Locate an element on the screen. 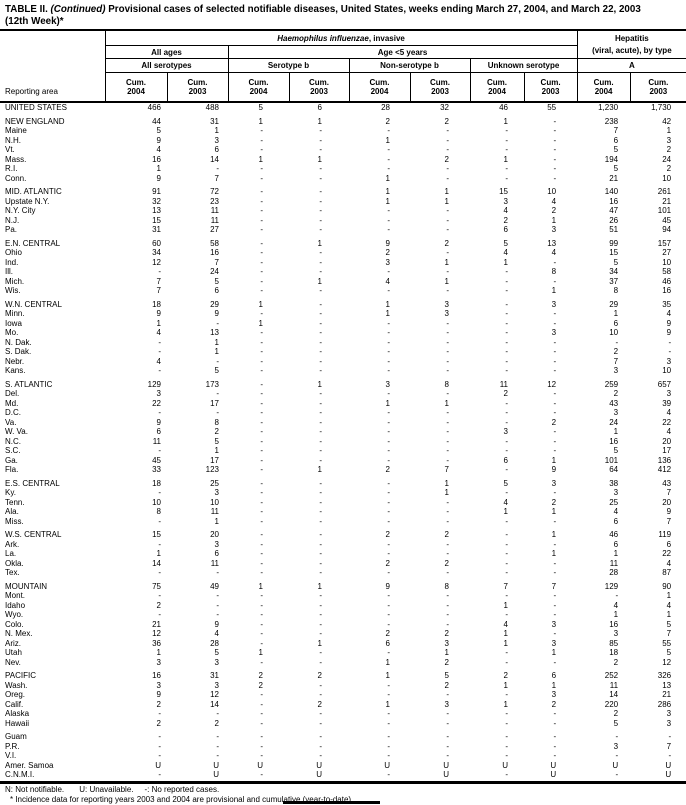 Image resolution: width=686 pixels, height=805 pixels. value-cell: 31 is located at coordinates (214, 121).